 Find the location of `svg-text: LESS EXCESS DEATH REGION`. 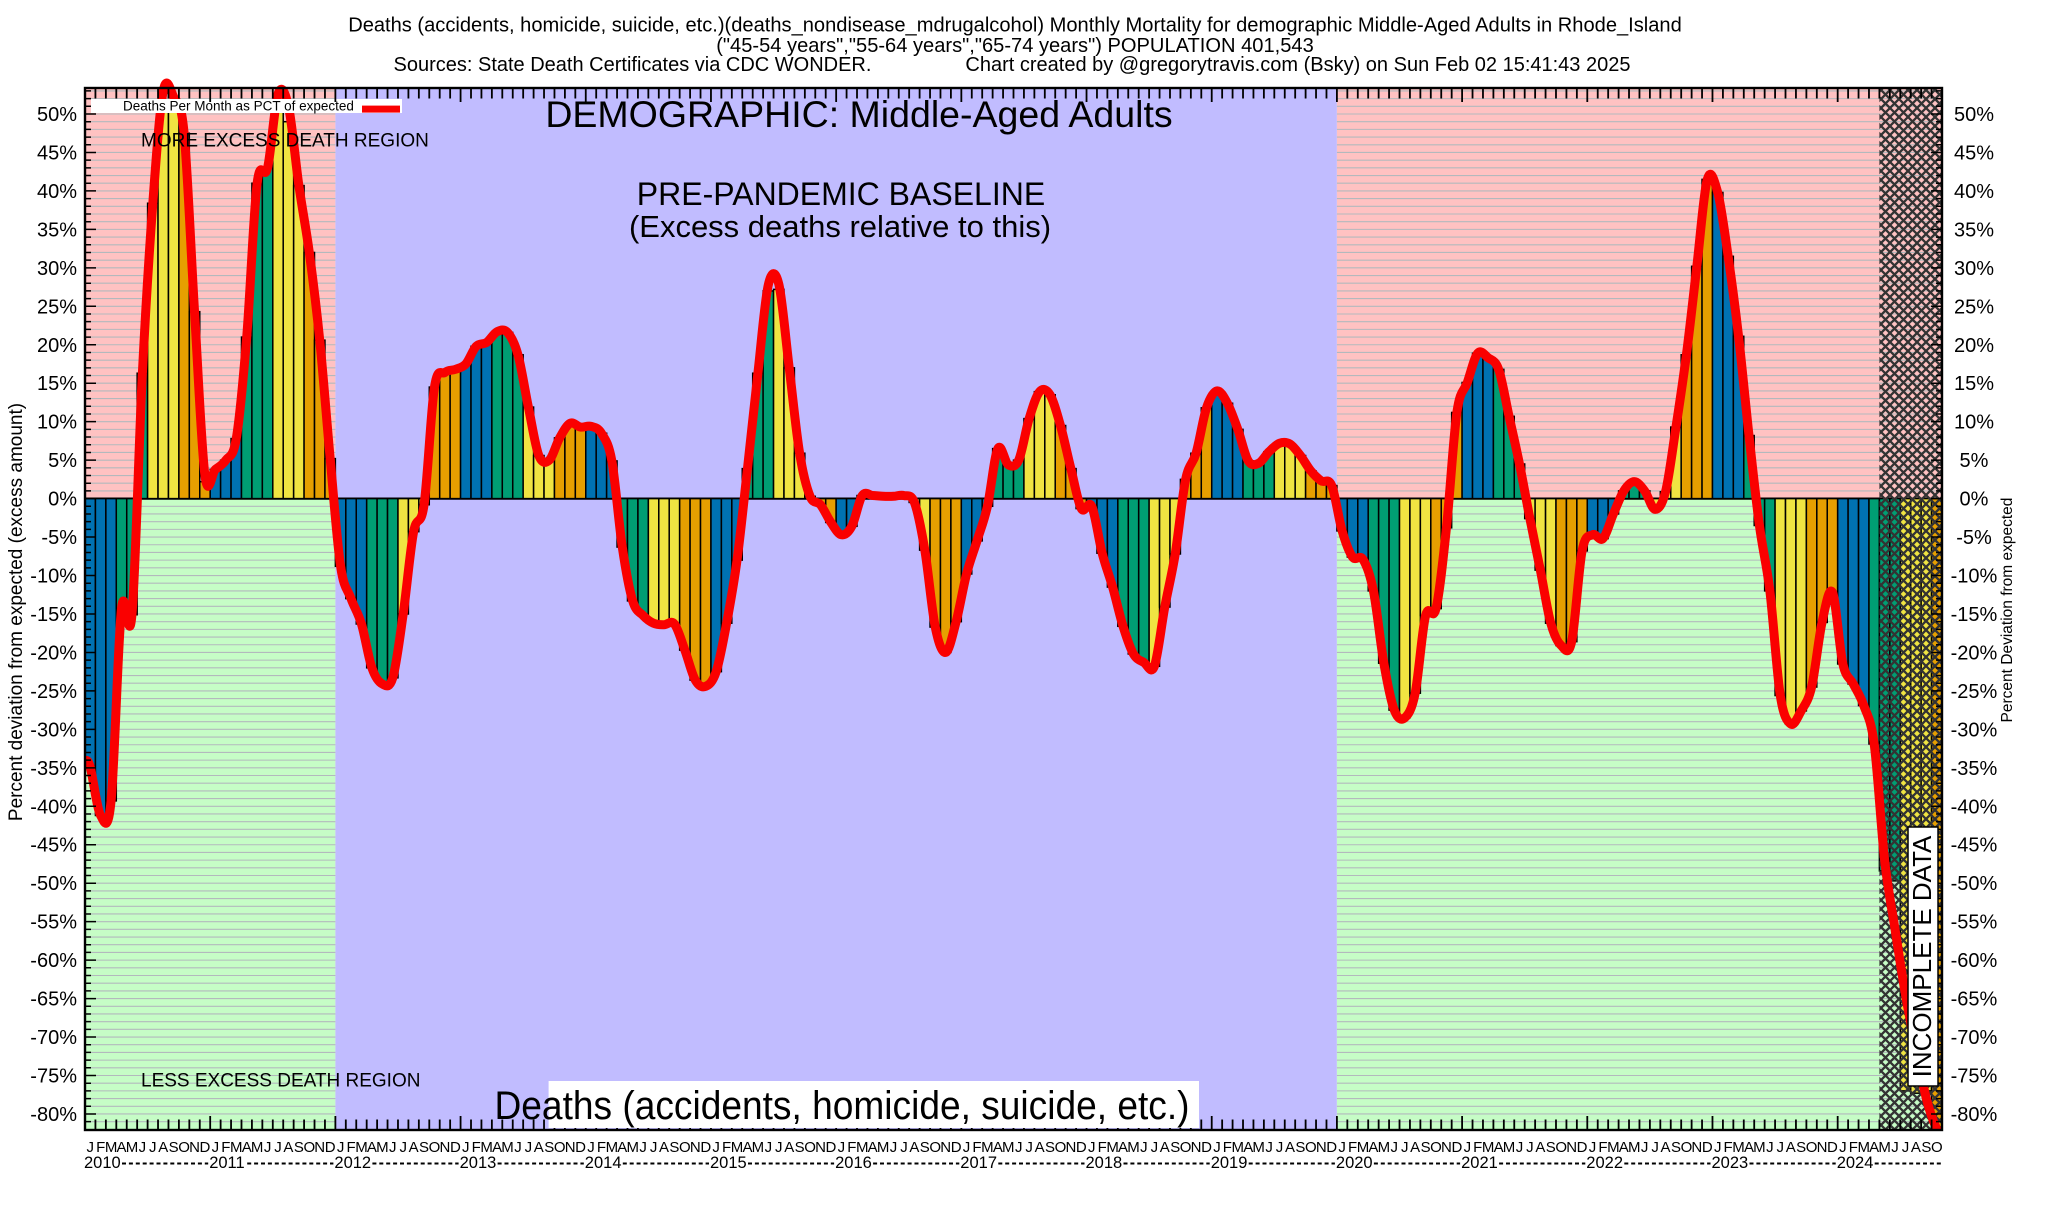

svg-text: LESS EXCESS DEATH REGION is located at coordinates (280, 1081).